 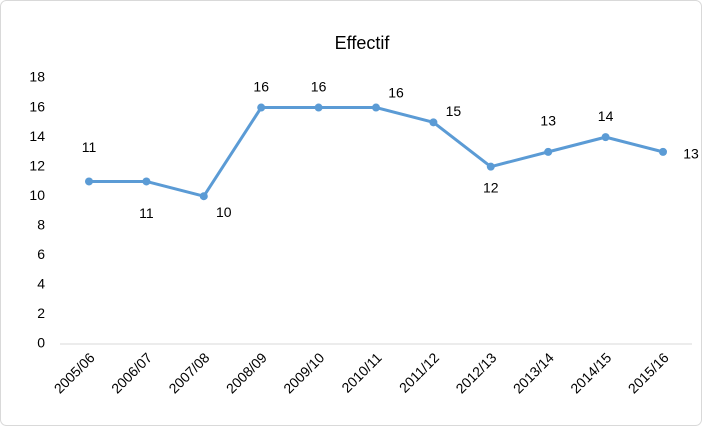 What do you see at coordinates (41, 343) in the screenshot?
I see `y-tick-label: 0` at bounding box center [41, 343].